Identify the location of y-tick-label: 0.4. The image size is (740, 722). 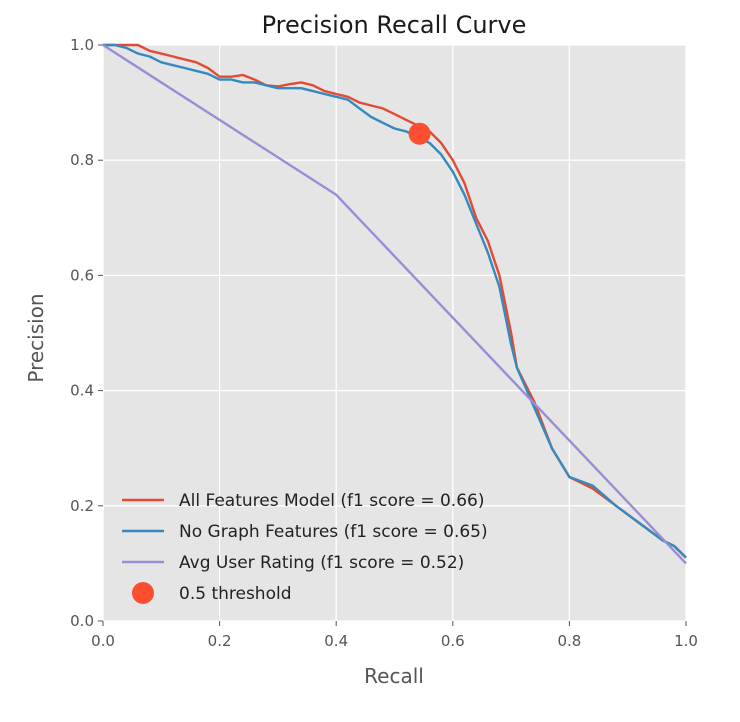
(82, 391).